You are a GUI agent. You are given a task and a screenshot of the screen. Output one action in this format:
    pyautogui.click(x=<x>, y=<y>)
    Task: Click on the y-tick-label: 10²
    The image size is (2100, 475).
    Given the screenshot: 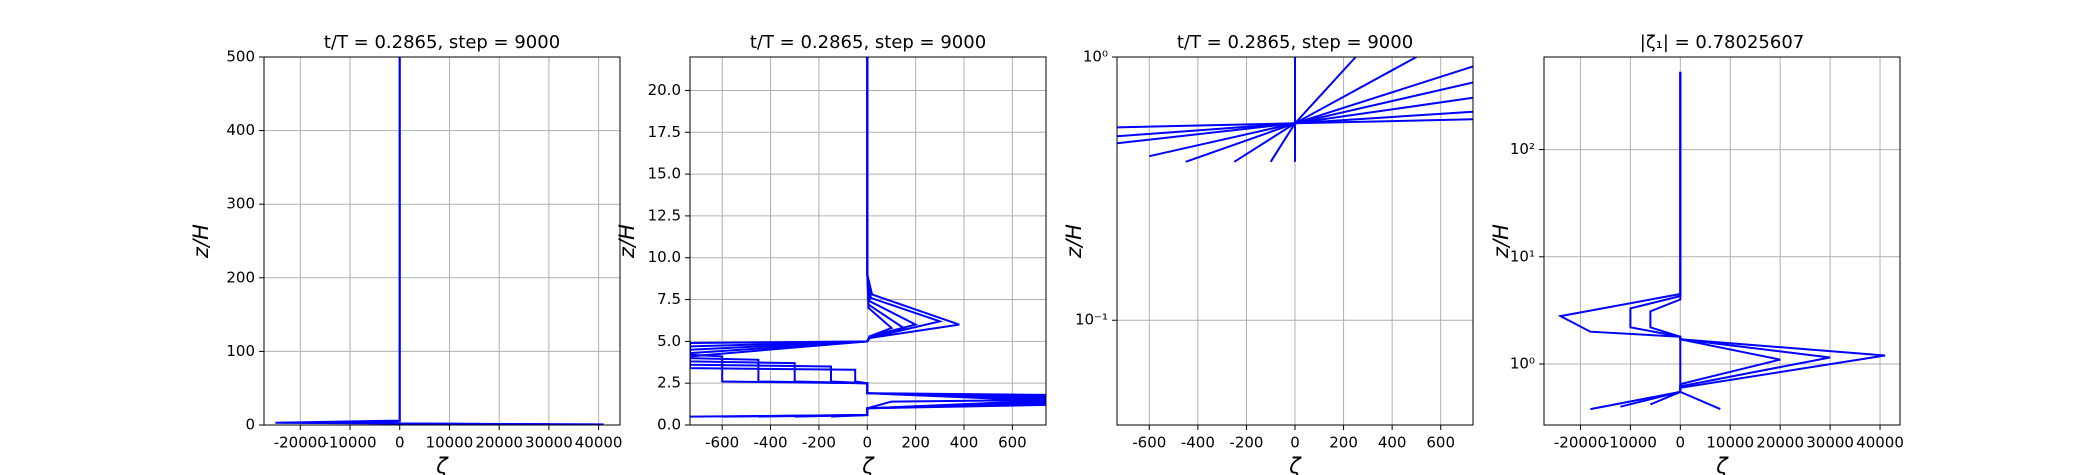 What is the action you would take?
    pyautogui.click(x=1522, y=149)
    